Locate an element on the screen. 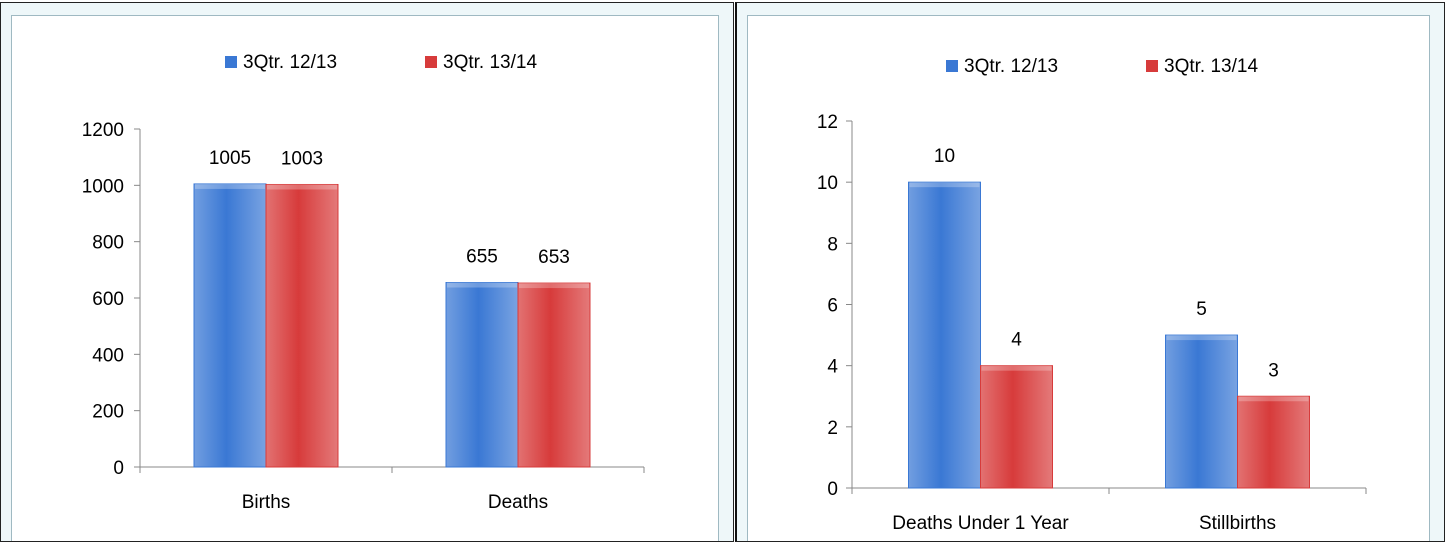  y-tick-label: 12 is located at coordinates (827, 122).